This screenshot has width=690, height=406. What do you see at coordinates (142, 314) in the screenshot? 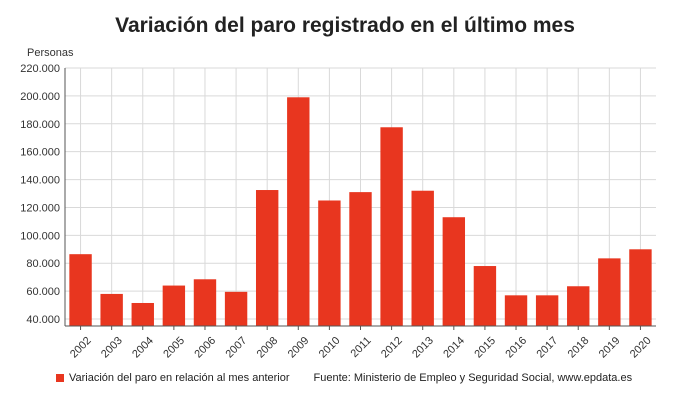
I see `bar-2004` at bounding box center [142, 314].